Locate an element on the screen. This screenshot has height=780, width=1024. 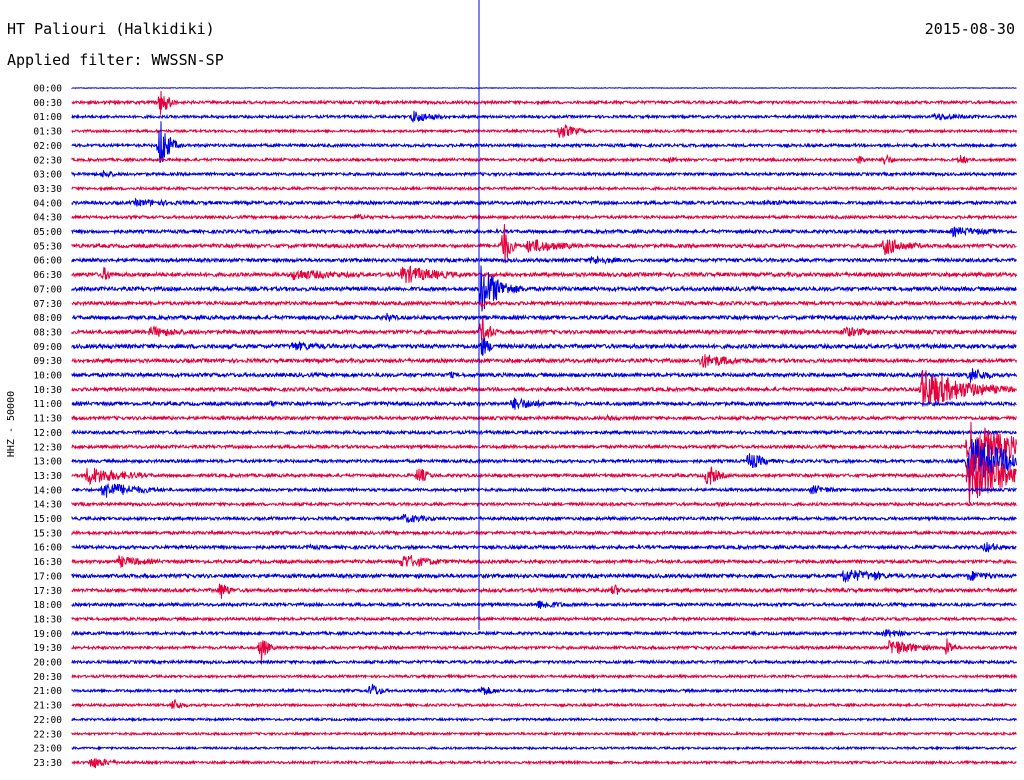
row-time-label: 13:00 is located at coordinates (47, 462).